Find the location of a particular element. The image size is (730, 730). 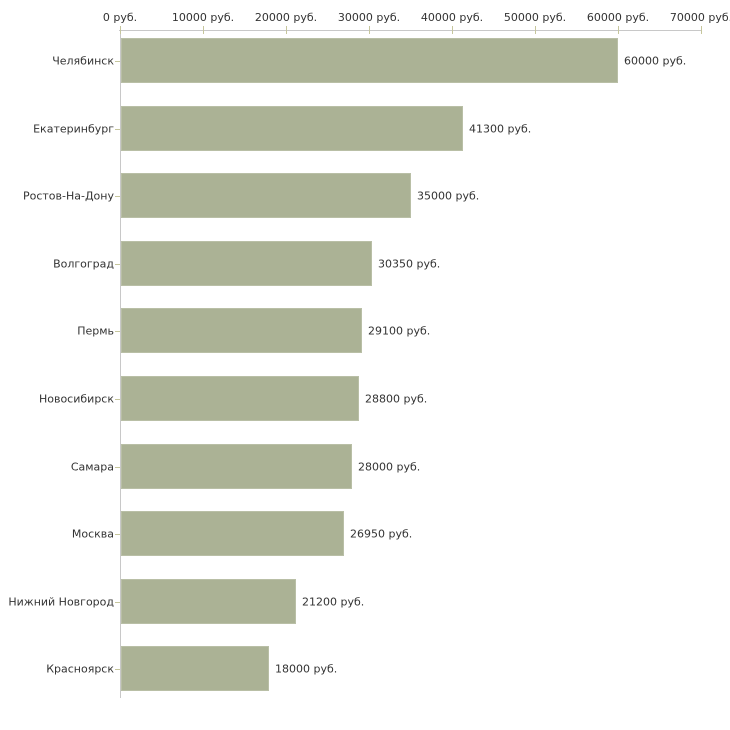

category-label: Самара is located at coordinates (92, 466).